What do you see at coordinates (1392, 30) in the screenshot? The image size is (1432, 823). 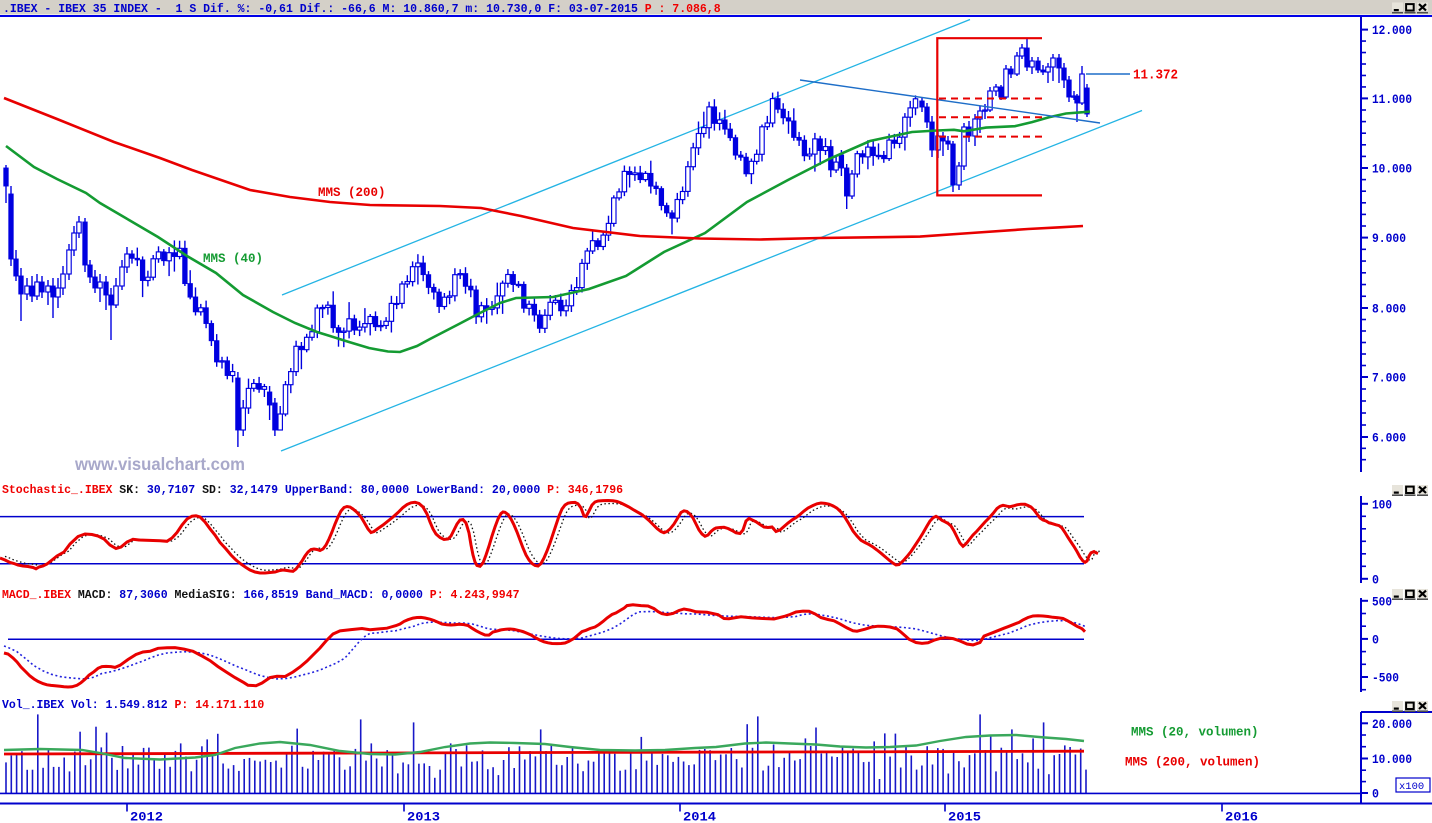 I see `svg-text: 12.000` at bounding box center [1392, 30].